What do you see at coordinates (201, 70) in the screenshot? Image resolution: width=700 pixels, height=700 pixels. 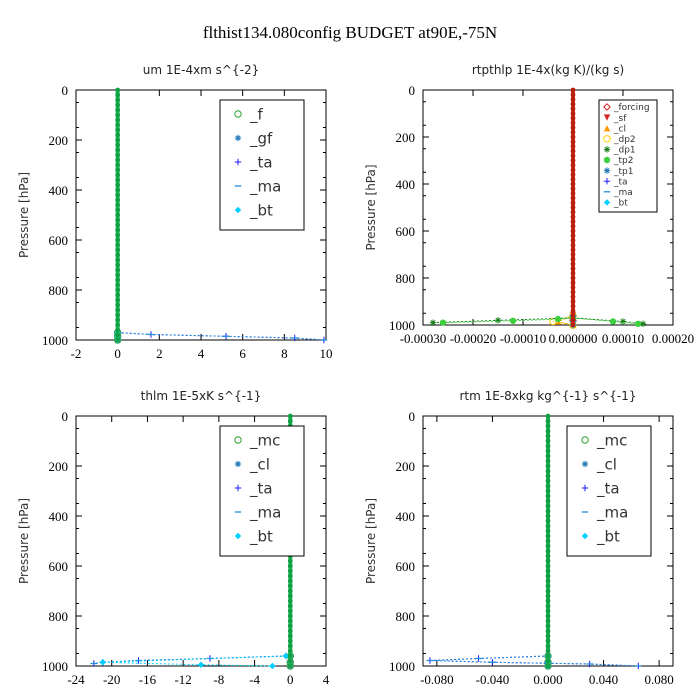 I see `panel-title: um 1E-4xm s^{-2}` at bounding box center [201, 70].